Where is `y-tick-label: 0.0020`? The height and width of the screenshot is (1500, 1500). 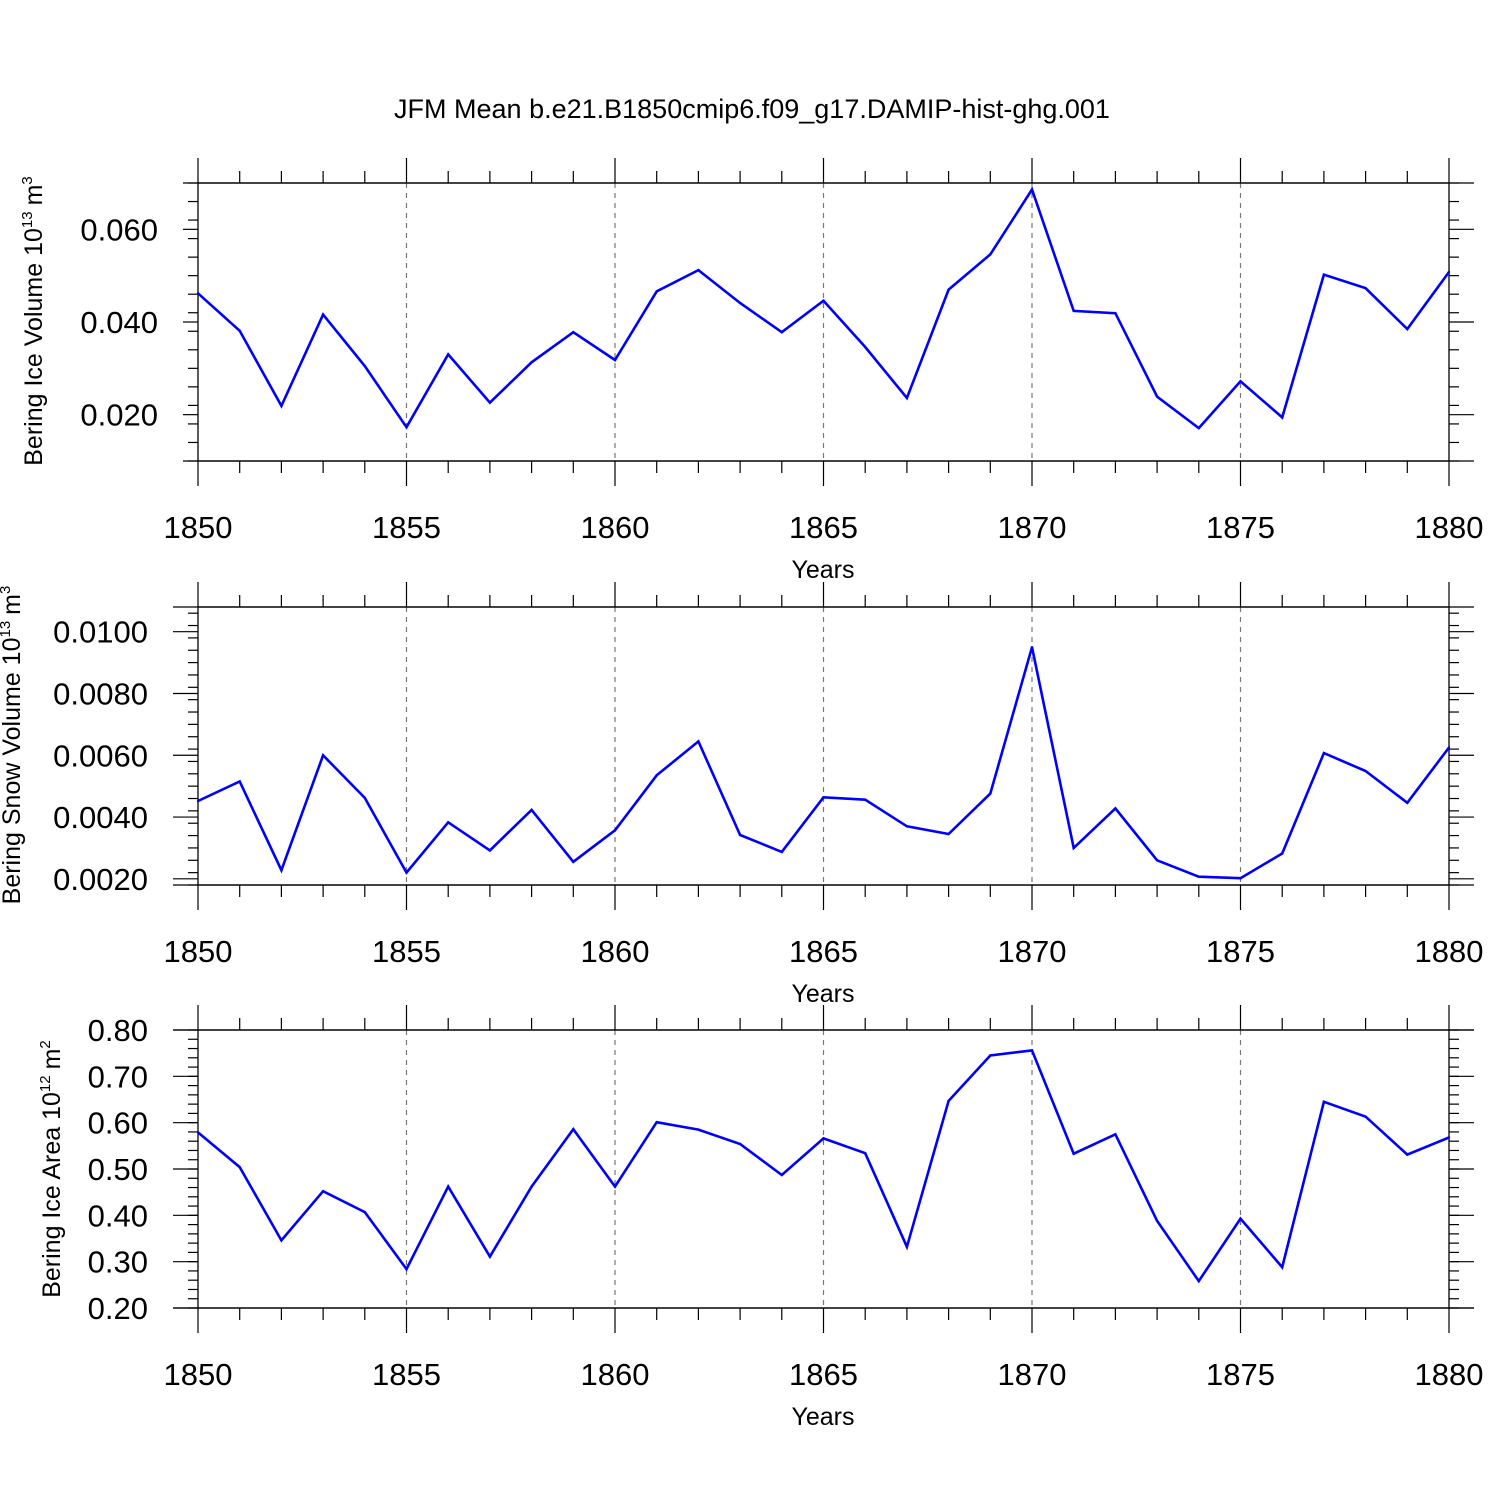
y-tick-label: 0.0020 is located at coordinates (100, 879).